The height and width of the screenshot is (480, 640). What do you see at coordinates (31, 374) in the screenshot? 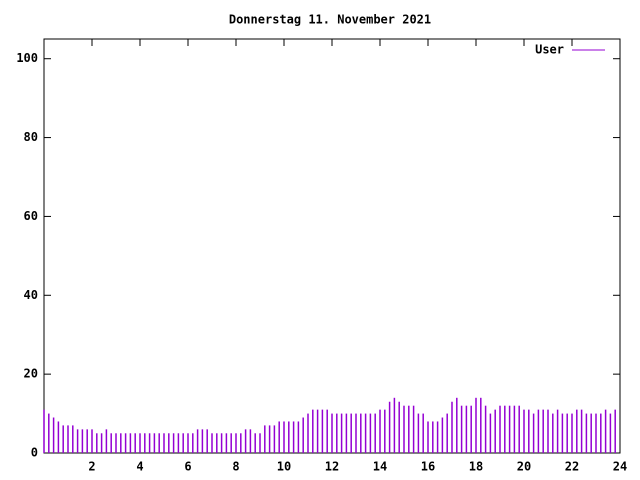
I see `y-tick-label: 20` at bounding box center [31, 374].